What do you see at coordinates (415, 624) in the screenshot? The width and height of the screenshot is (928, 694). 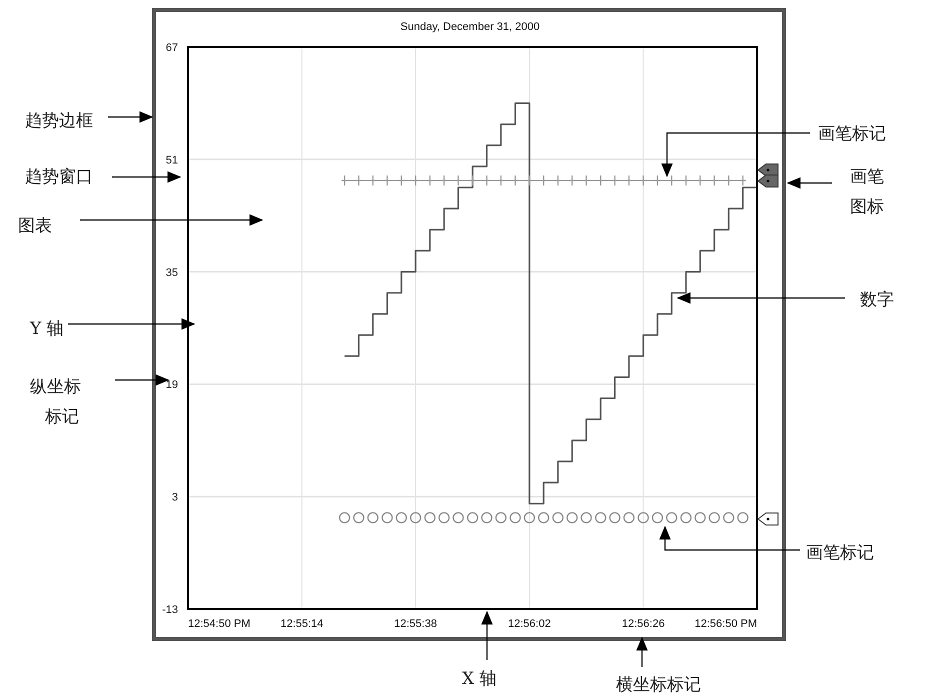 I see `x-tick-label: 12:55:38` at bounding box center [415, 624].